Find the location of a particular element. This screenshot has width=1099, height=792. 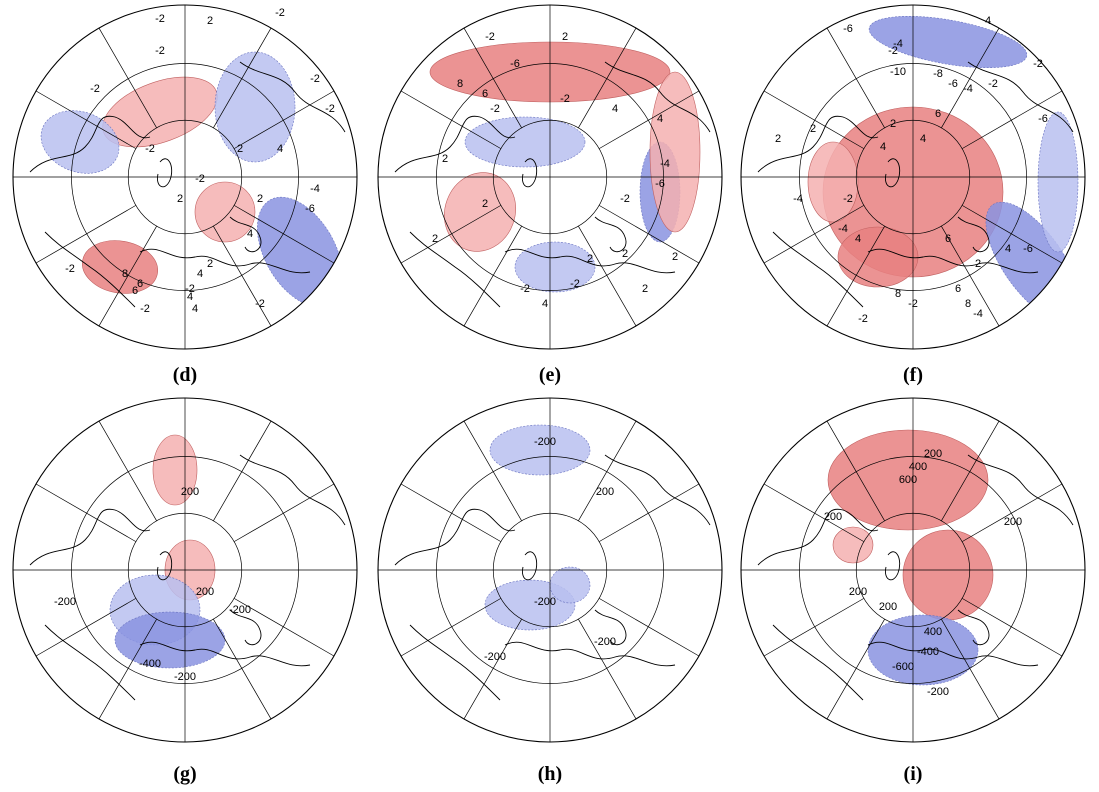

panel-label-e: (e) is located at coordinates (550, 375).